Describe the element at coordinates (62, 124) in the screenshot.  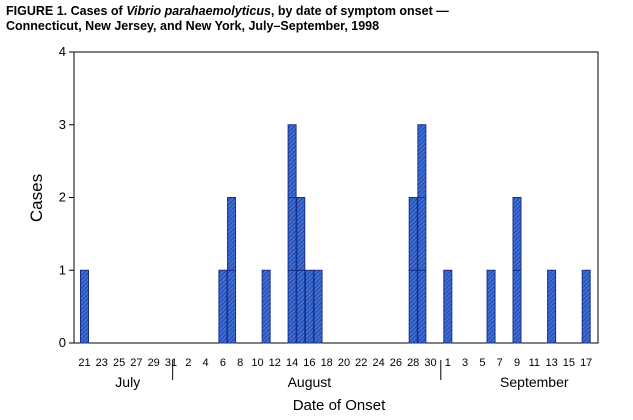
I see `y-tick-label: 3` at that location.